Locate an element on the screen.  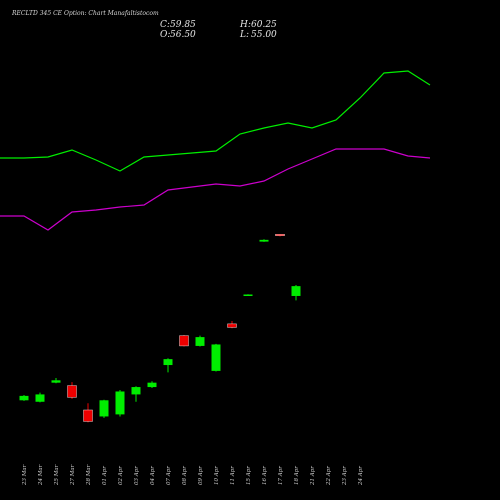
close-value: 59.85 is located at coordinates (183, 25).